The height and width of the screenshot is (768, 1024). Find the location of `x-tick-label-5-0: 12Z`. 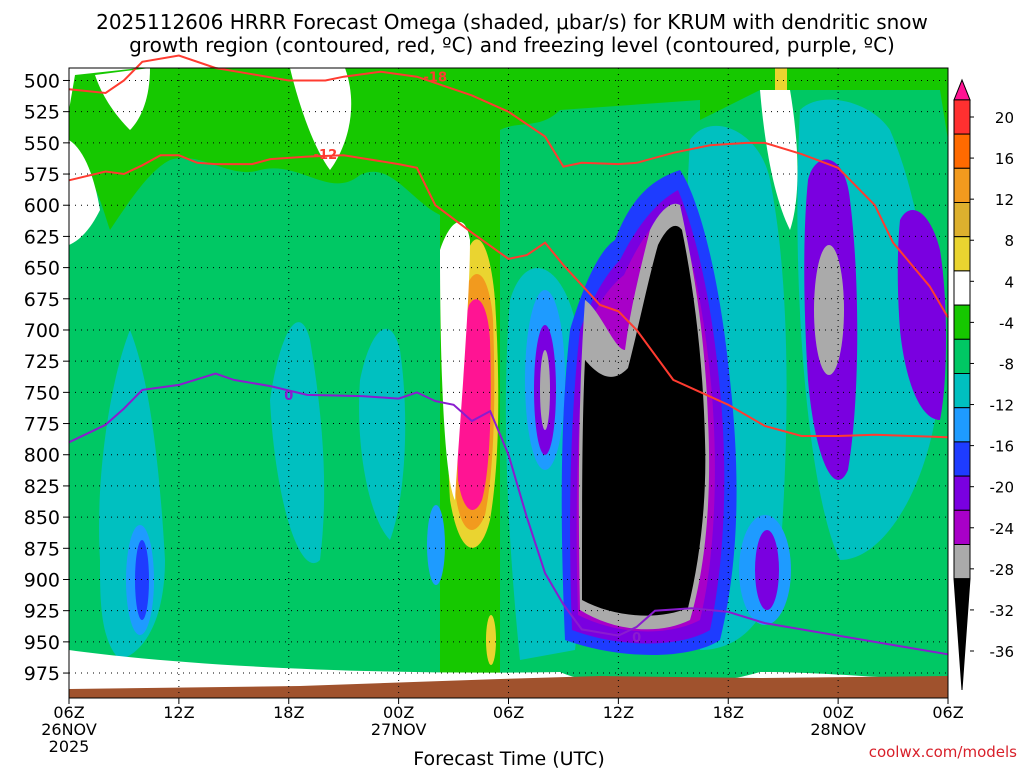

x-tick-label-5-0: 12Z is located at coordinates (618, 712).